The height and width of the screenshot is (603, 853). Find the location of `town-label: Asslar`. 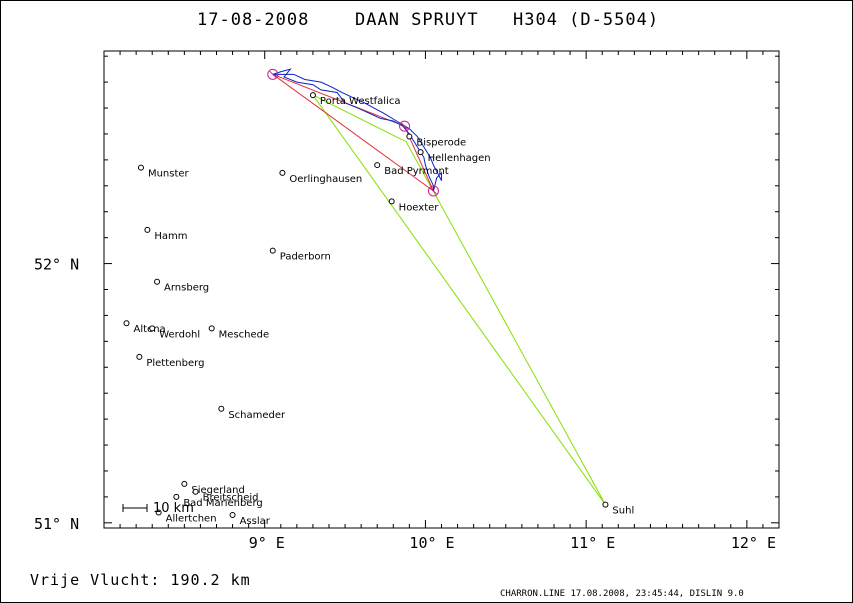

town-label: Asslar is located at coordinates (255, 521).